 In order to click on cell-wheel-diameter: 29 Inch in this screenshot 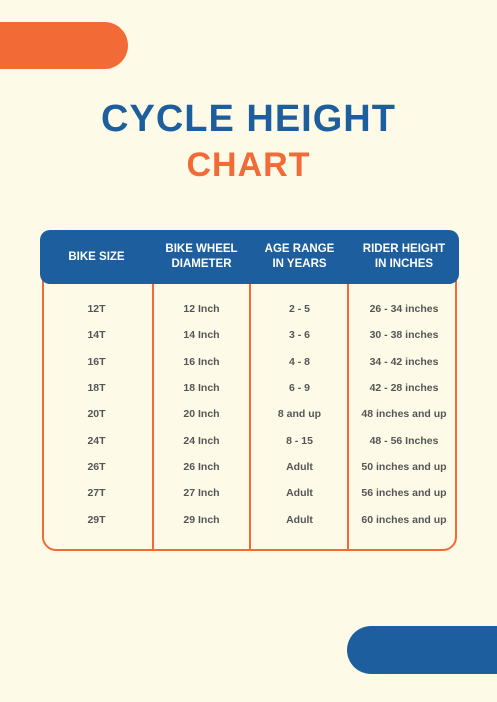, I will do `click(201, 519)`.